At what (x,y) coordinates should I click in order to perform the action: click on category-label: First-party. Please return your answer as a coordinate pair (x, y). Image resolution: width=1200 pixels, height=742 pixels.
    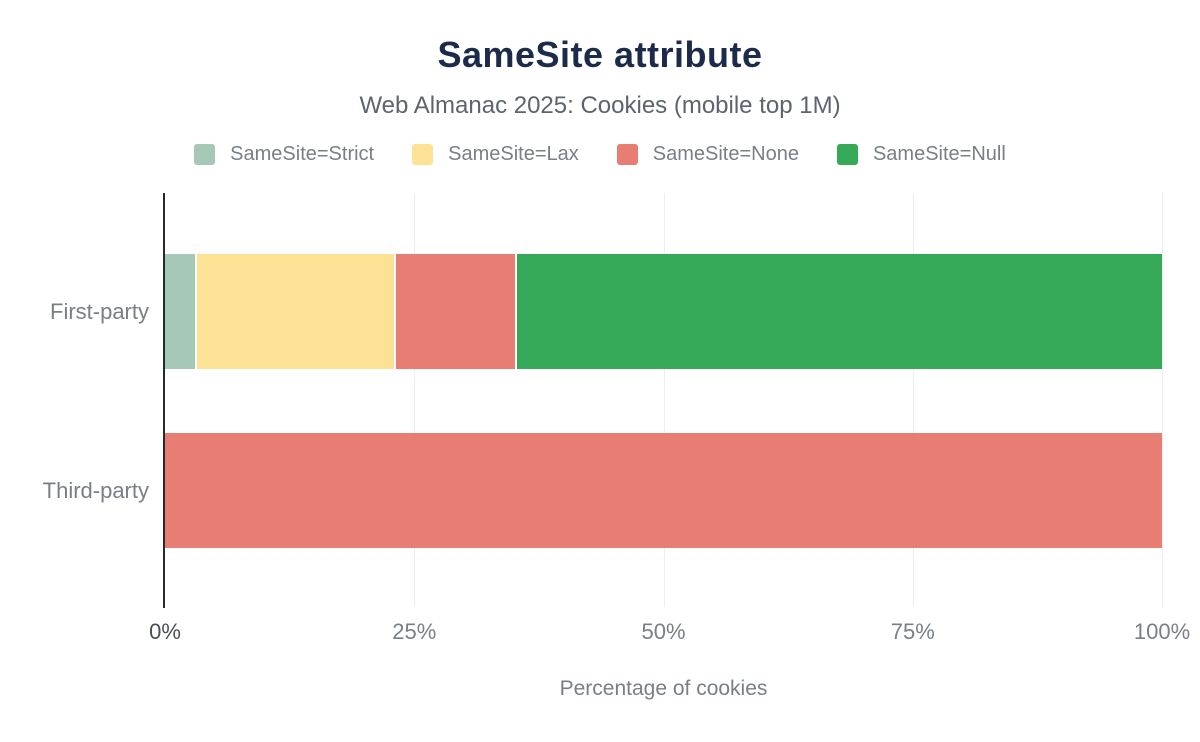
    Looking at the image, I should click on (99, 311).